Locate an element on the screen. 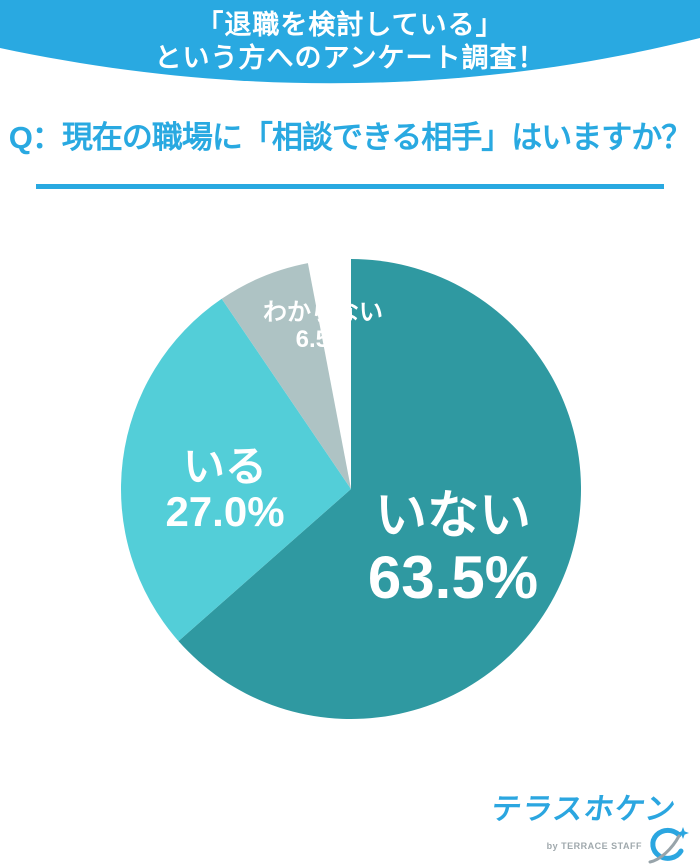  brand-name: テラスホケン is located at coordinates (583, 809).